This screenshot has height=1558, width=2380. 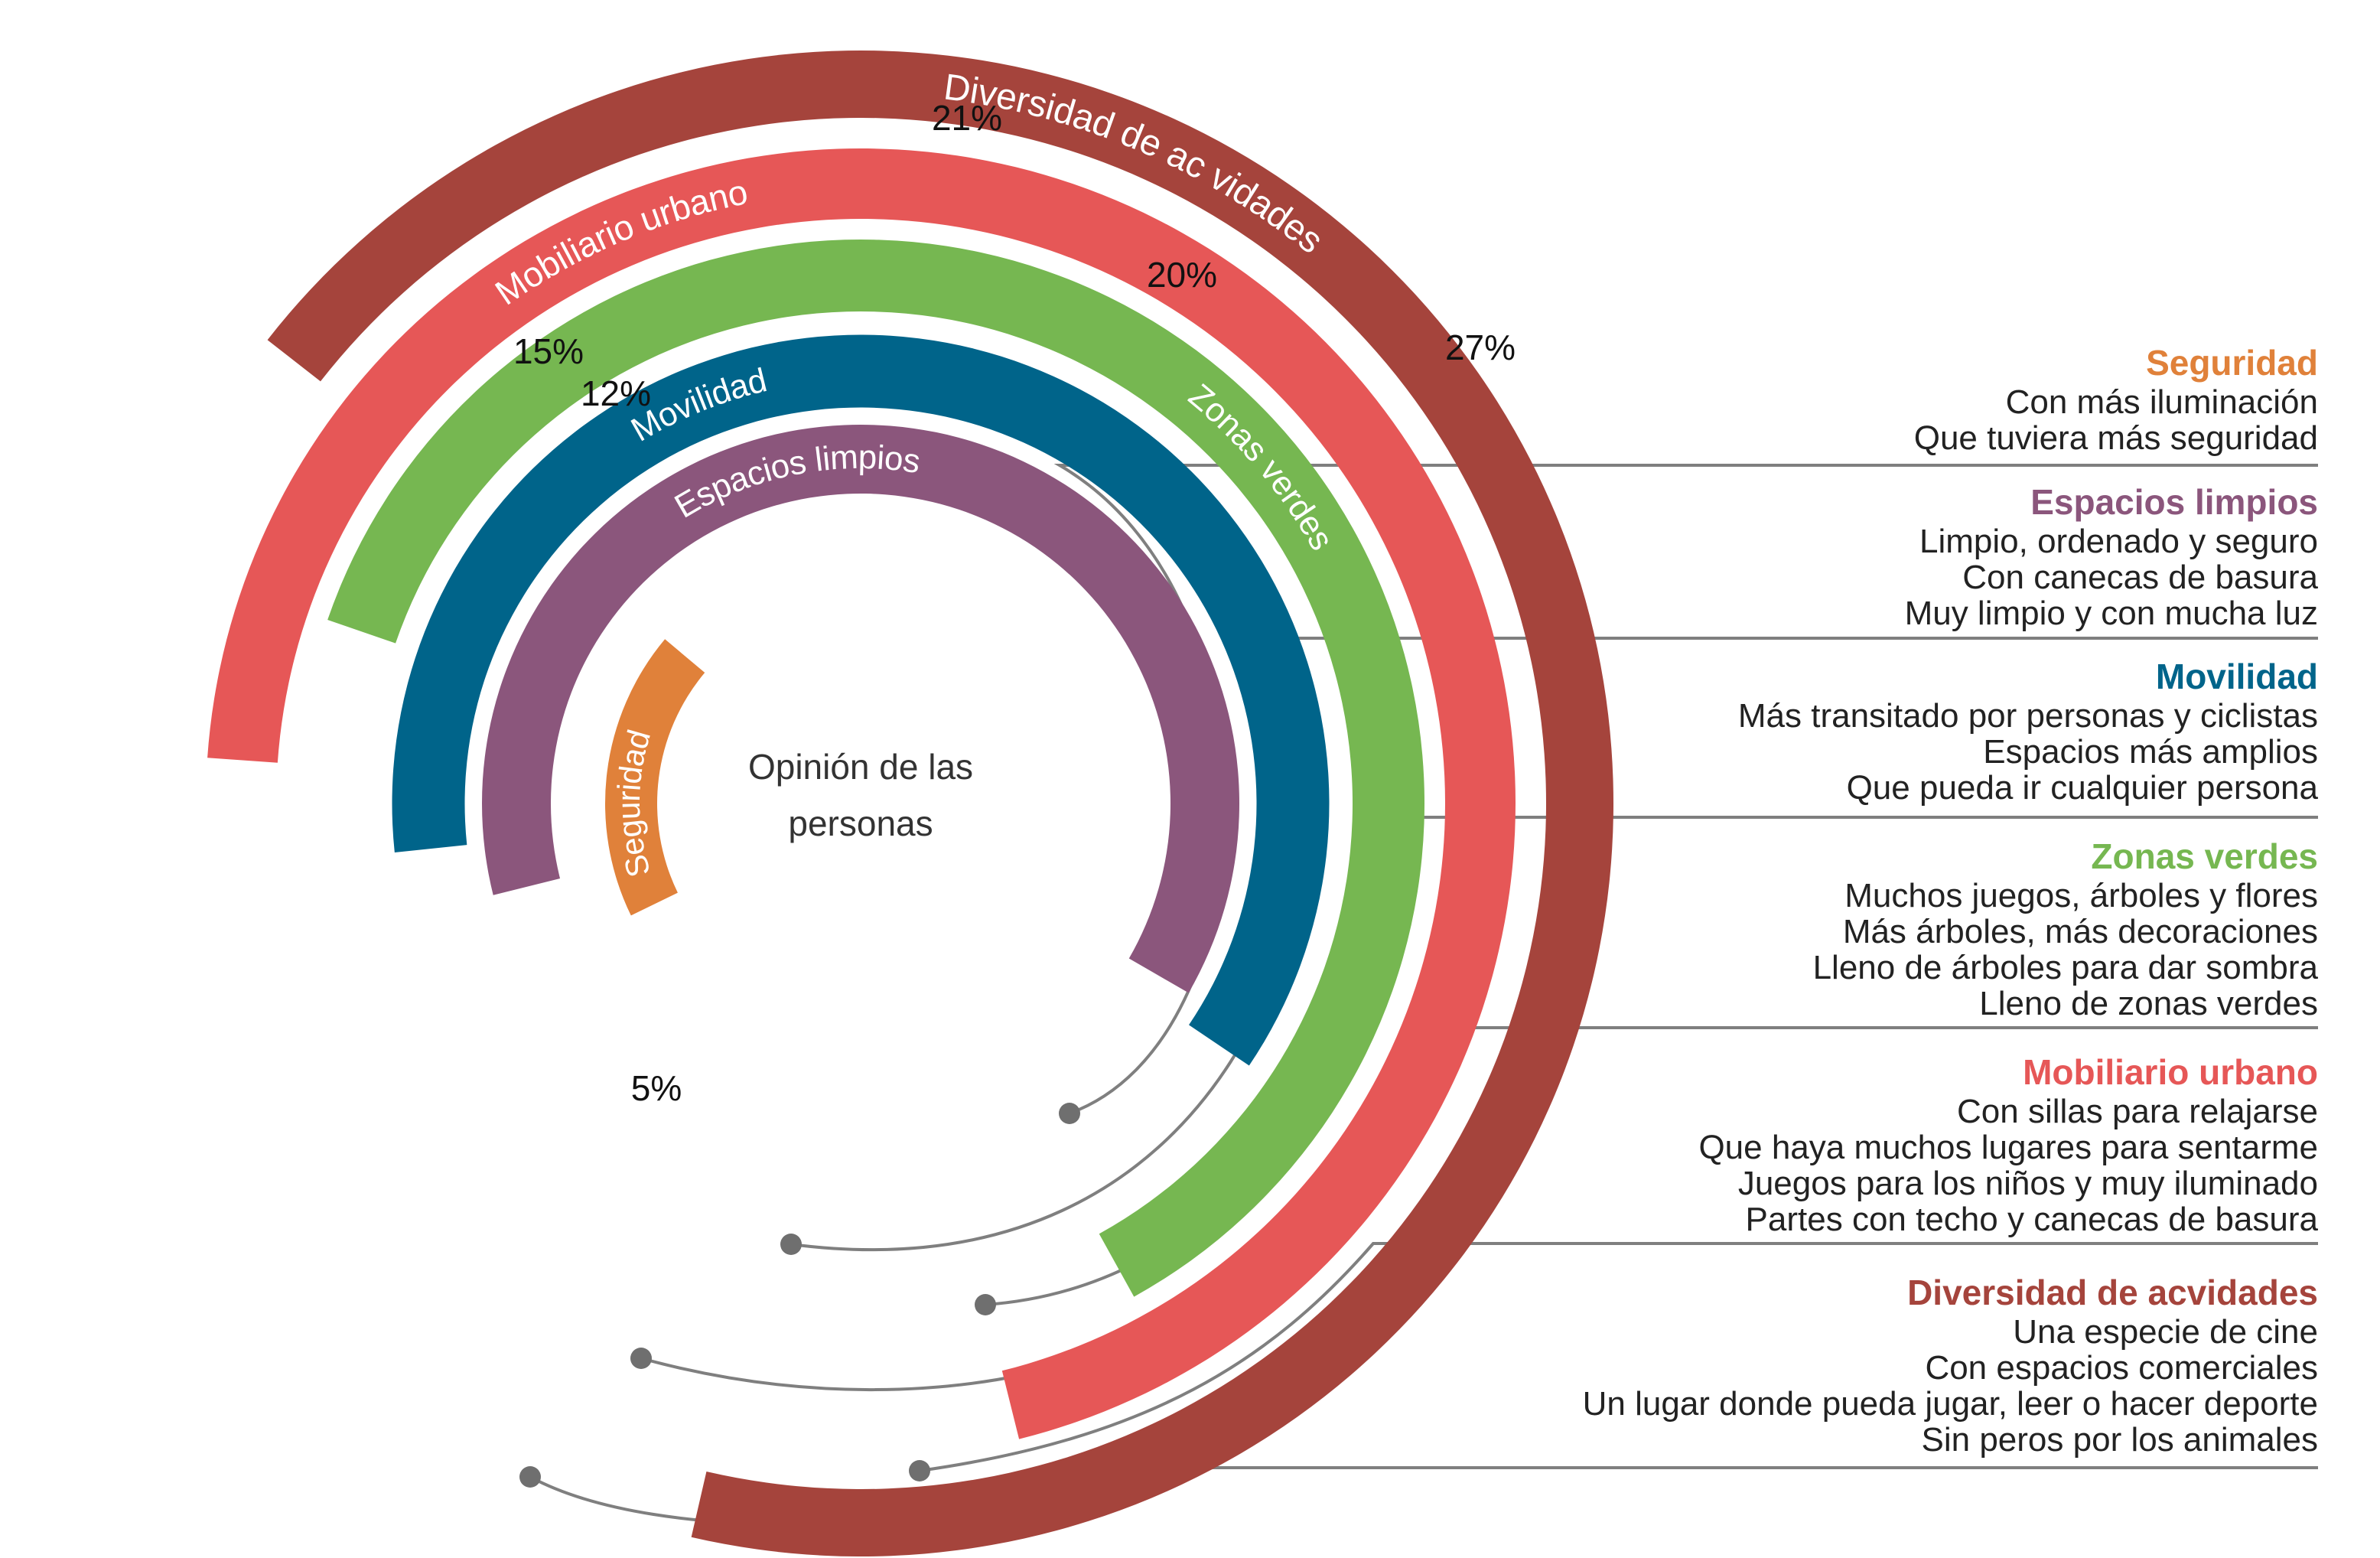 I want to click on leader-dot-seguridad, so click(x=1069, y=1113).